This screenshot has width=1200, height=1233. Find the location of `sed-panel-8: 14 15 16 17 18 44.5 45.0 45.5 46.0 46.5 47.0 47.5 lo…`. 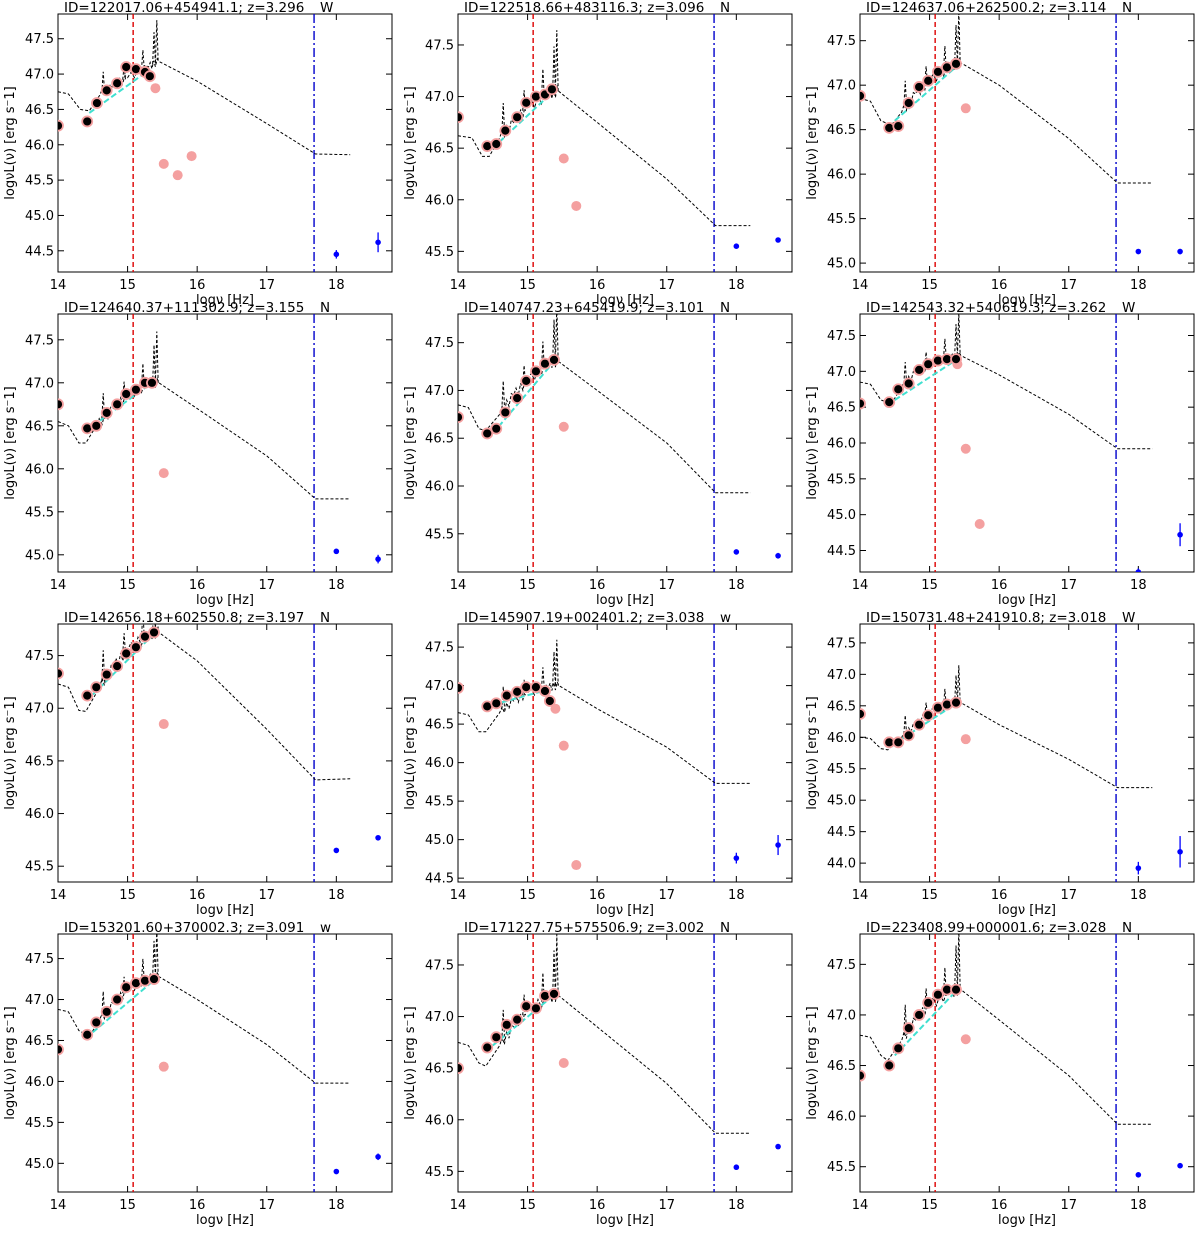

sed-panel-8: 14 15 16 17 18 44.5 45.0 45.5 46.0 46.5 47.0 47.5 lo… is located at coordinates (598, 764).